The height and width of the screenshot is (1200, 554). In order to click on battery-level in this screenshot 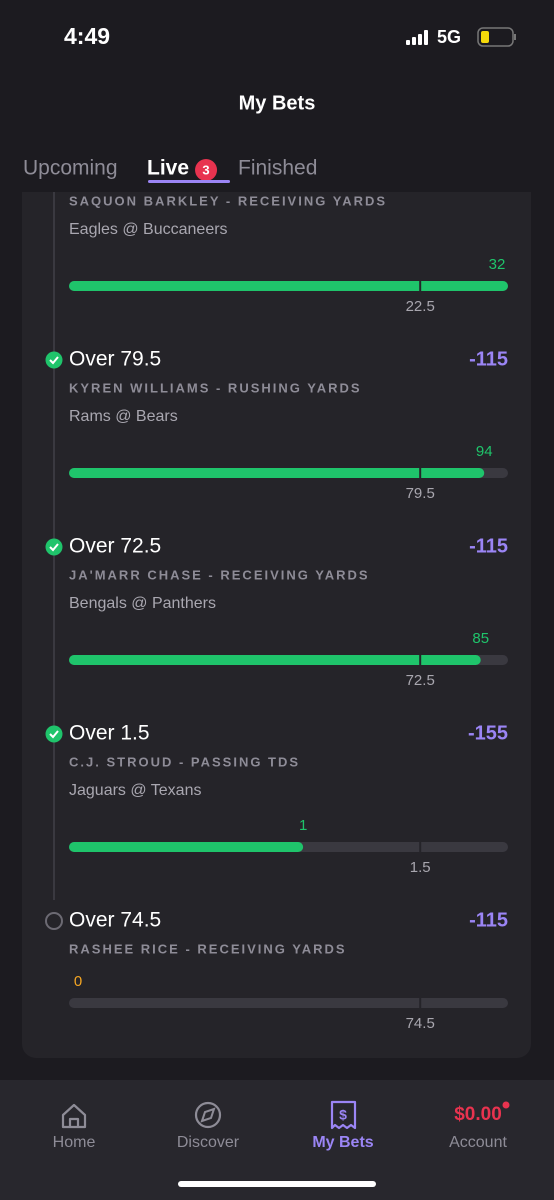, I will do `click(485, 37)`.